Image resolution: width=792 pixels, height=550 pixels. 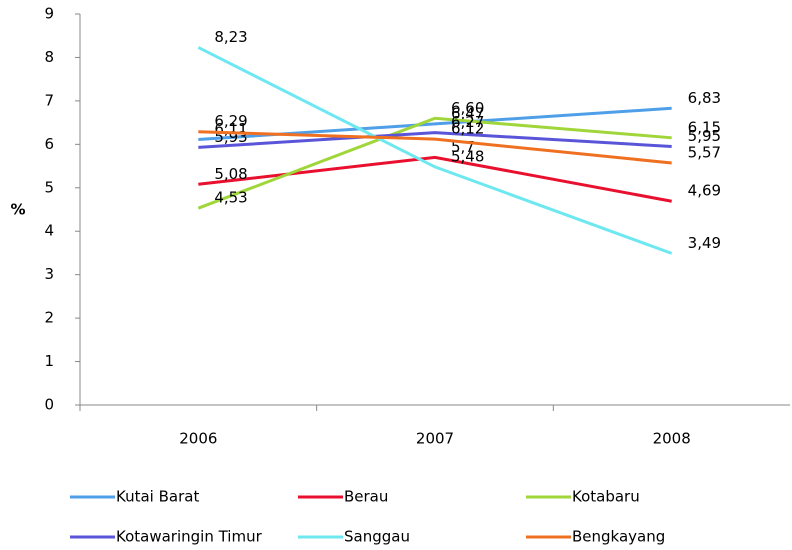 I want to click on legend-label: Kutai Barat, so click(x=157, y=497).